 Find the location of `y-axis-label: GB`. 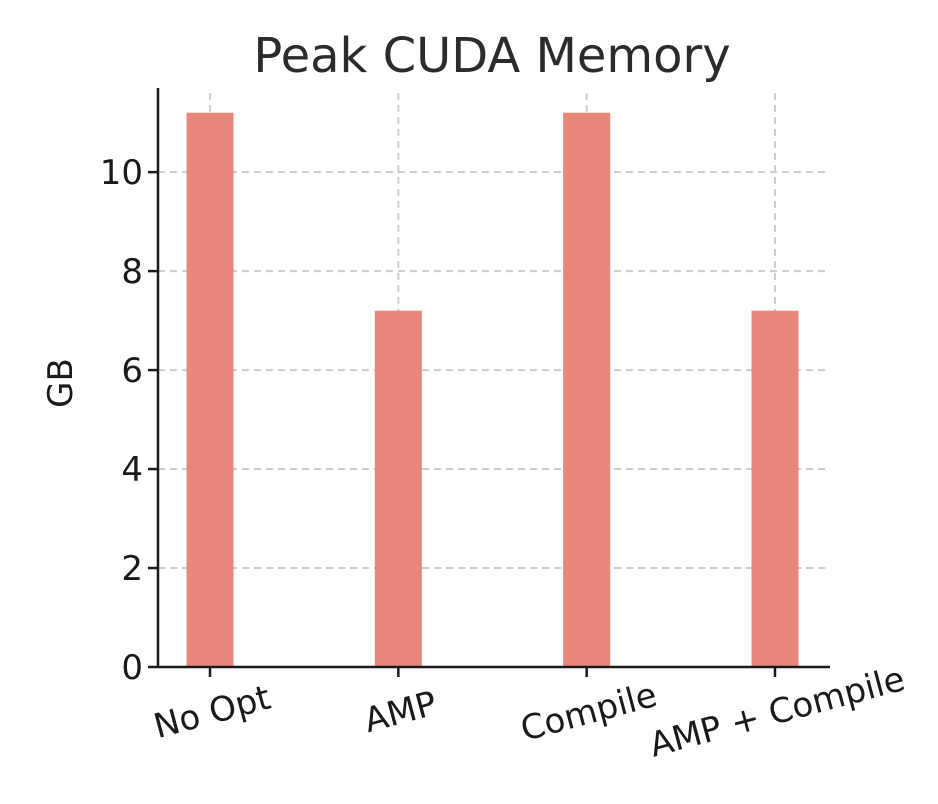

y-axis-label: GB is located at coordinates (61, 383).